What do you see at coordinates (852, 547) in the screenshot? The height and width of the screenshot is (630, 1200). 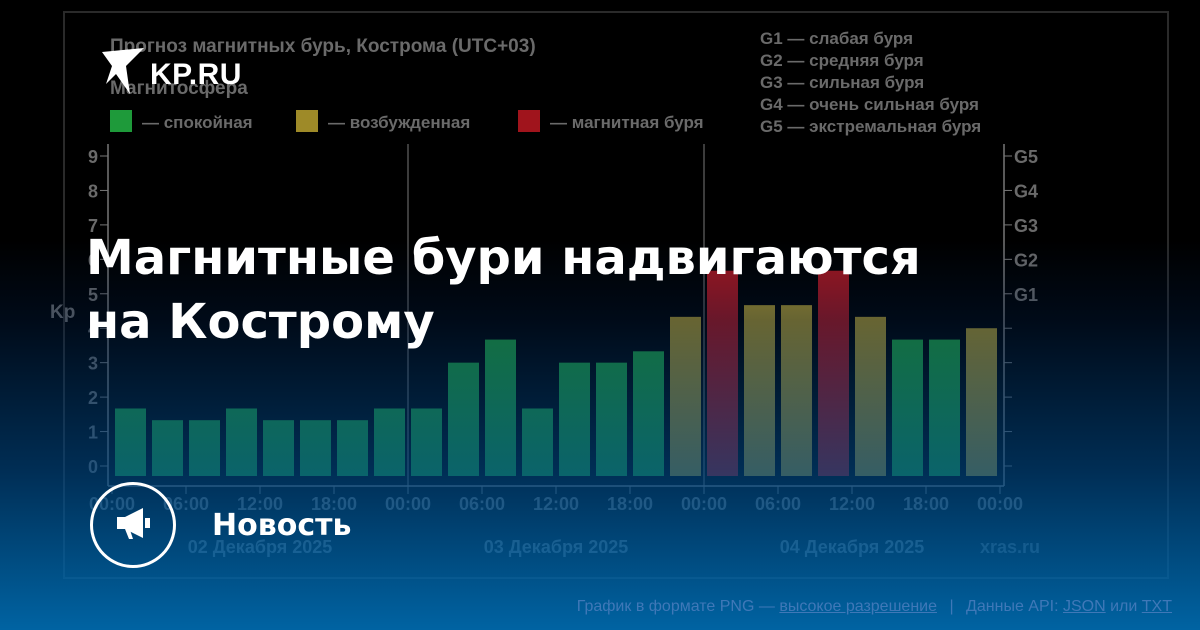 I see `day-label: 04 Декабря 2025` at bounding box center [852, 547].